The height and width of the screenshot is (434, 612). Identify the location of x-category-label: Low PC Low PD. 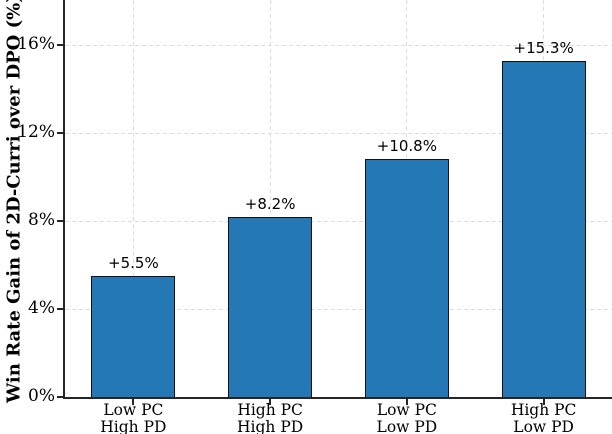
(407, 418).